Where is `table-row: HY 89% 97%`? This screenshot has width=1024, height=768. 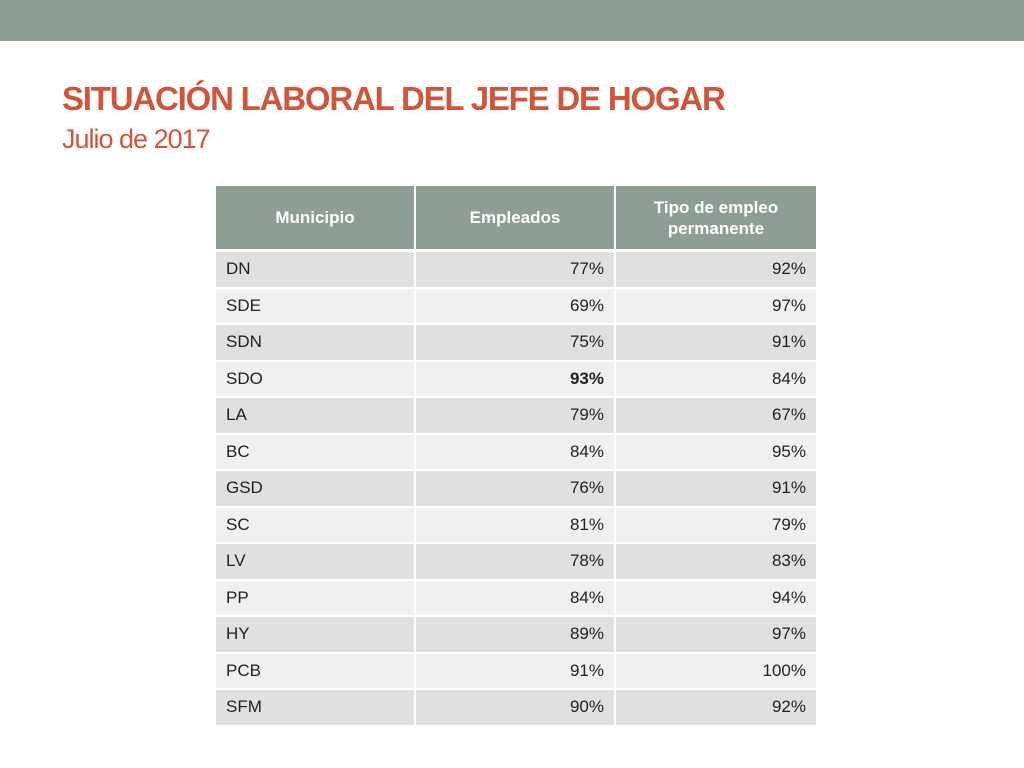 table-row: HY 89% 97% is located at coordinates (516, 634).